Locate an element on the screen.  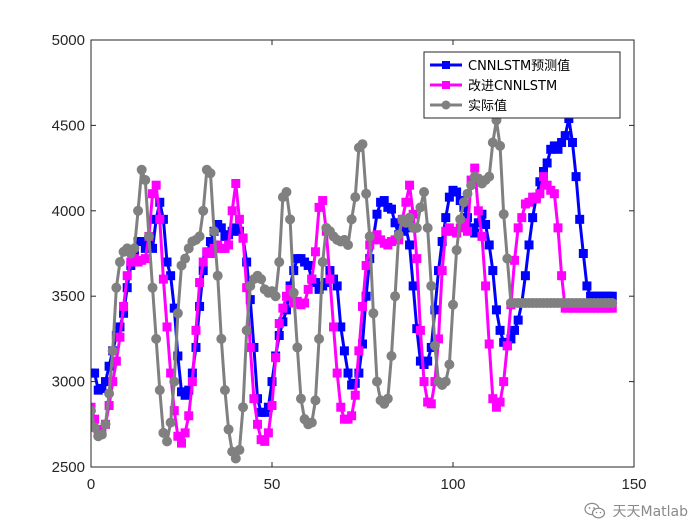
legend-label: 实际值 is located at coordinates (487, 106).